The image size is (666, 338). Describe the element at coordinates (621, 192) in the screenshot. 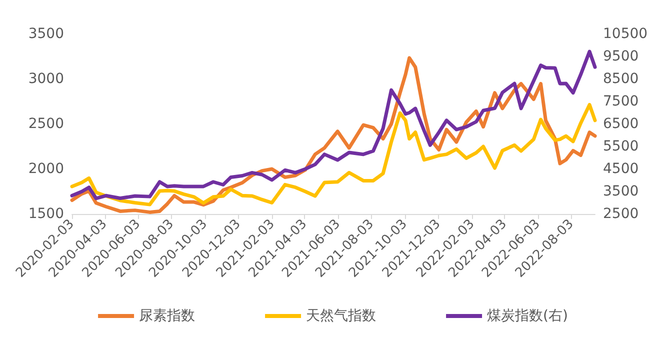

I see `y2-tick-label: 3500` at that location.